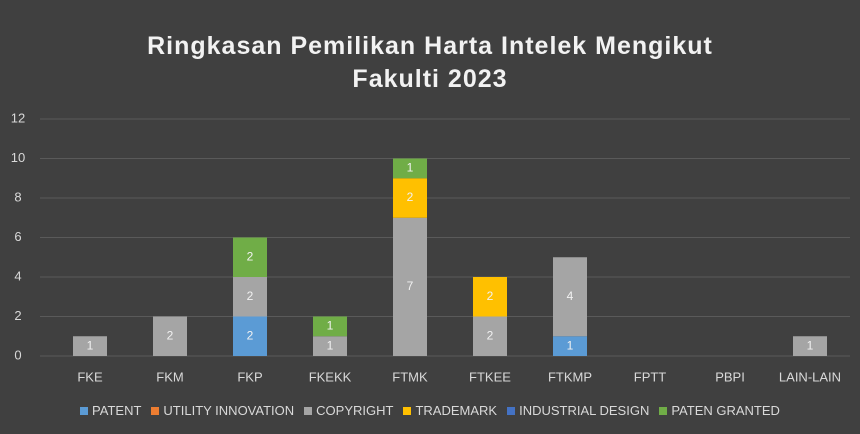 This screenshot has height=434, width=860. I want to click on x-tick-label: FKP, so click(249, 376).